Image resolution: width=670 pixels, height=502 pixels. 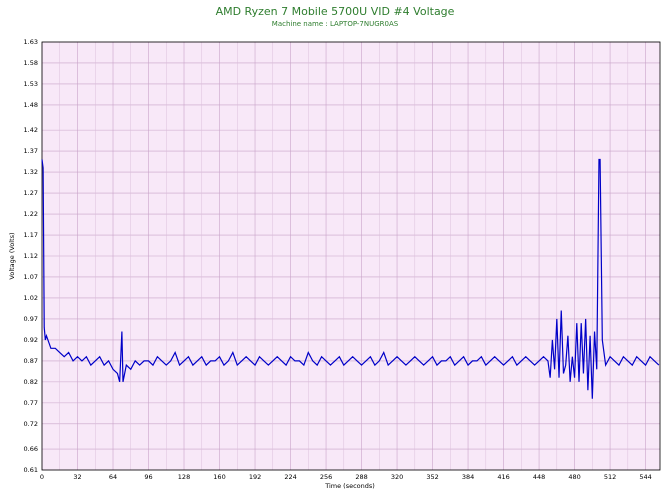 What do you see at coordinates (645, 477) in the screenshot?
I see `x-tick-label: 544` at bounding box center [645, 477].